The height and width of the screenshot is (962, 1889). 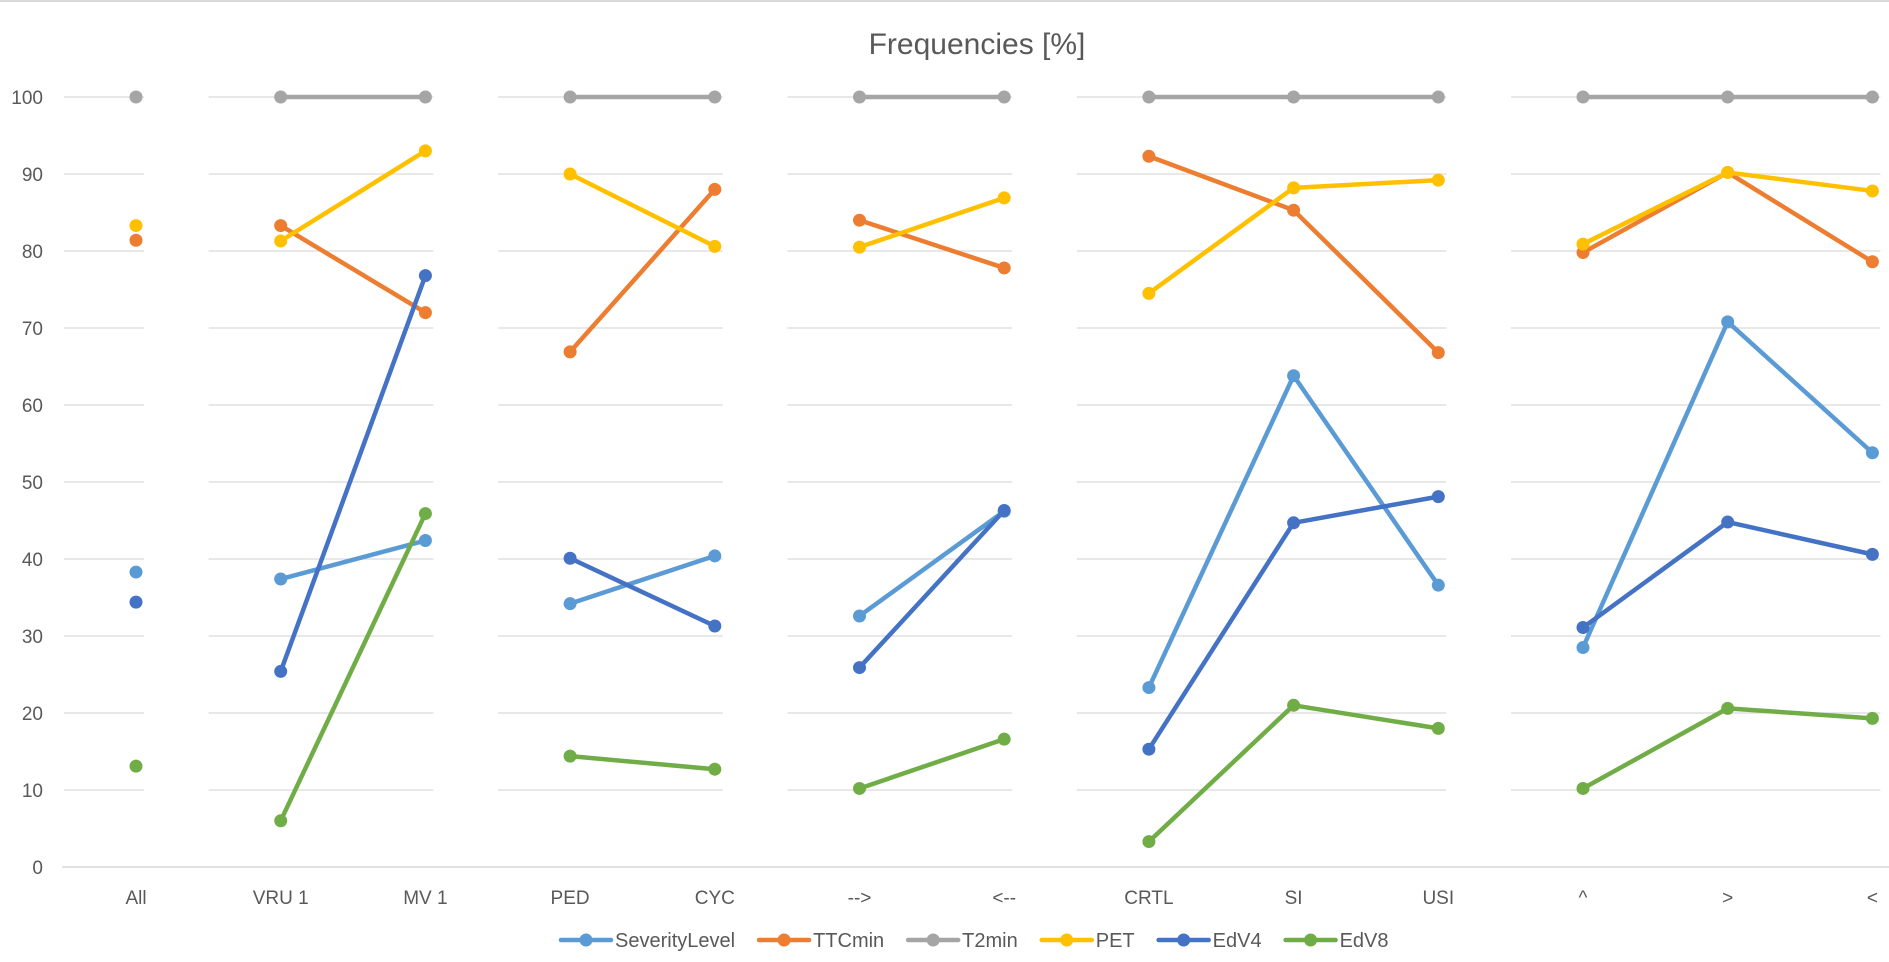 What do you see at coordinates (715, 898) in the screenshot?
I see `x-tick-label: CYC` at bounding box center [715, 898].